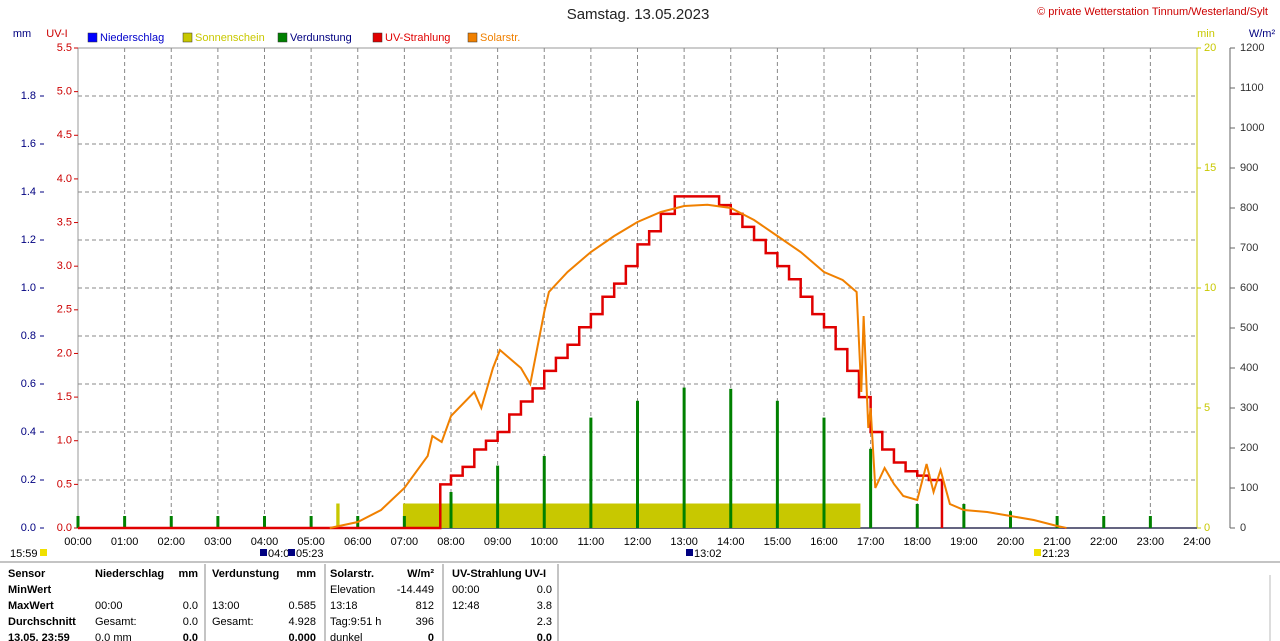 This screenshot has height=641, width=1280. I want to click on x-tick-label: 10:00, so click(544, 542).